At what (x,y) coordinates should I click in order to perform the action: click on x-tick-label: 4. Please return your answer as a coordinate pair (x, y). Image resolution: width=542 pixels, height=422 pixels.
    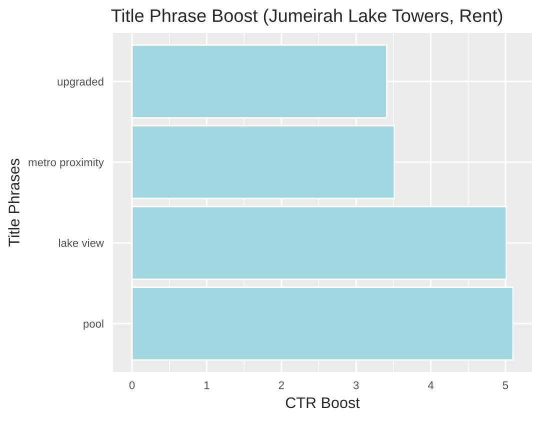
    Looking at the image, I should click on (431, 385).